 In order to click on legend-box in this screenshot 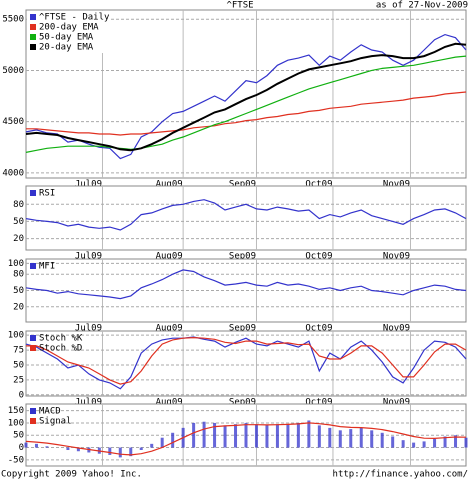, I will do `click(68, 32)`.